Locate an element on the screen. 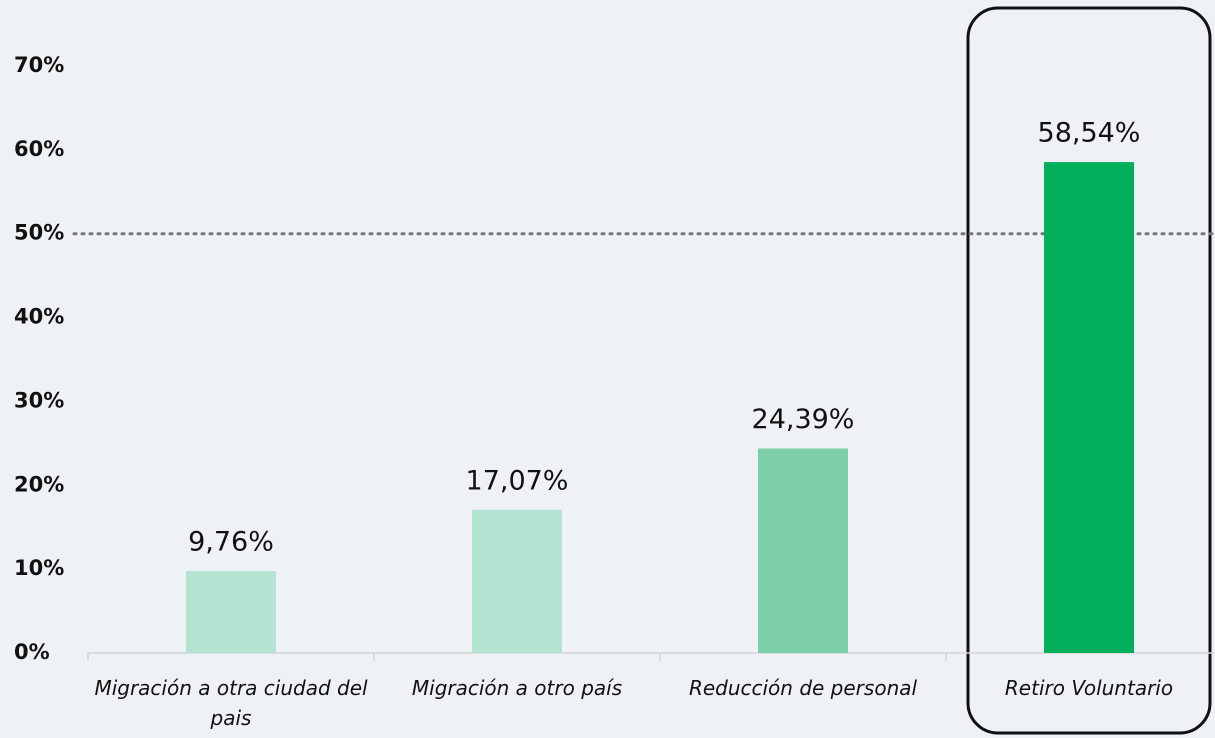  y-tick-label: 70% is located at coordinates (39, 65).